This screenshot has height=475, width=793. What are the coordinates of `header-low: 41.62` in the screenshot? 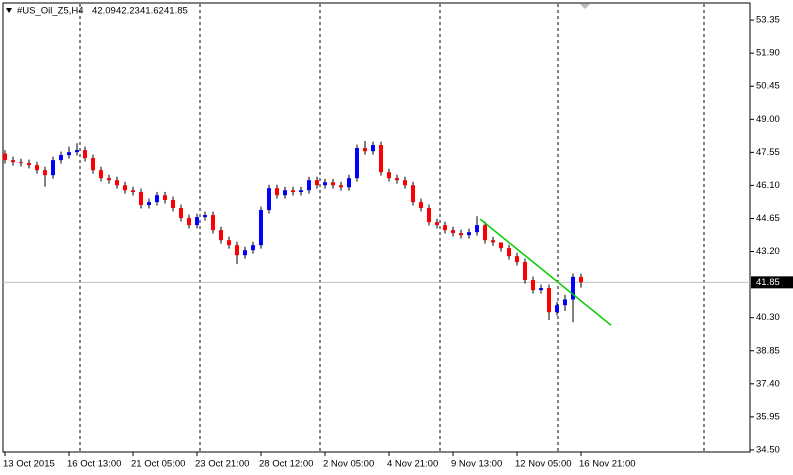 It's located at (152, 11).